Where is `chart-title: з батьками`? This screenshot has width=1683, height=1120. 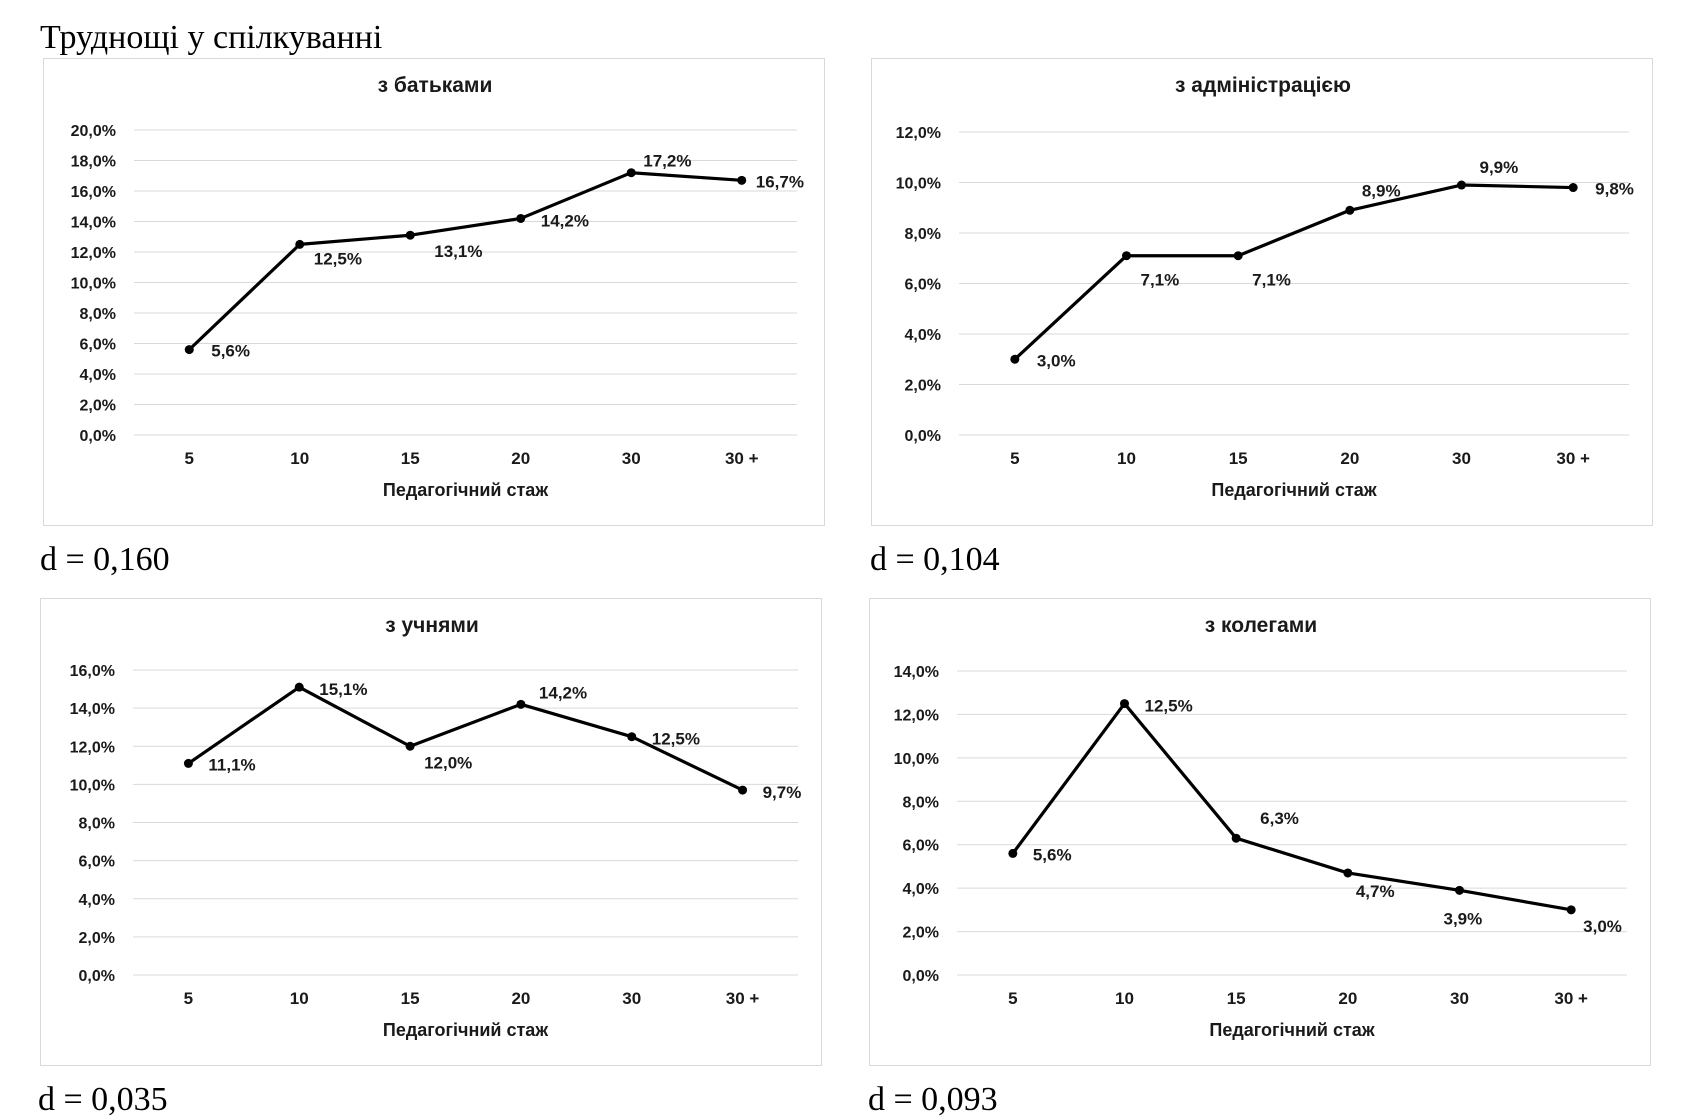
chart-title: з батьками is located at coordinates (435, 85).